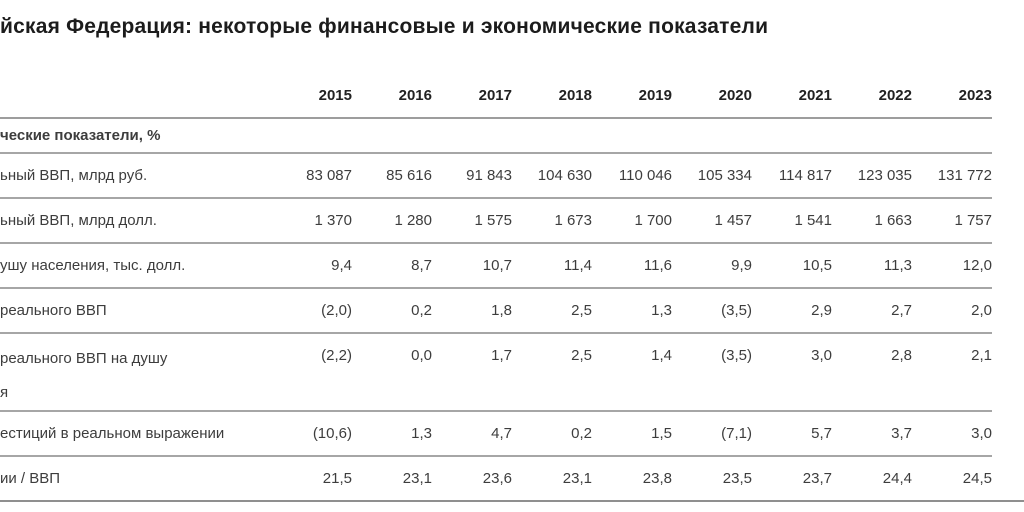 The image size is (1024, 512). What do you see at coordinates (332, 433) in the screenshot?
I see `value-cell: (10,6)` at bounding box center [332, 433].